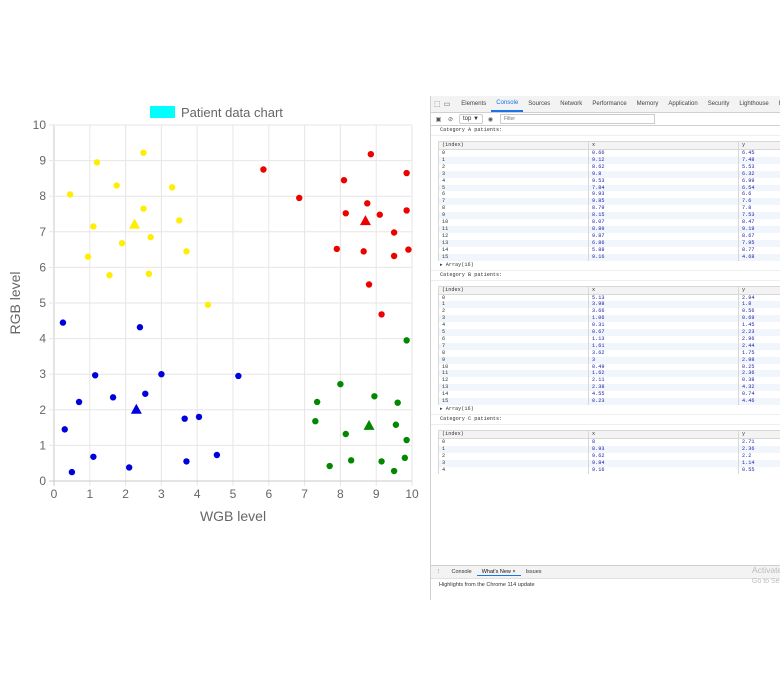  Describe the element at coordinates (513, 353) in the screenshot. I see `table-cell: 8` at that location.